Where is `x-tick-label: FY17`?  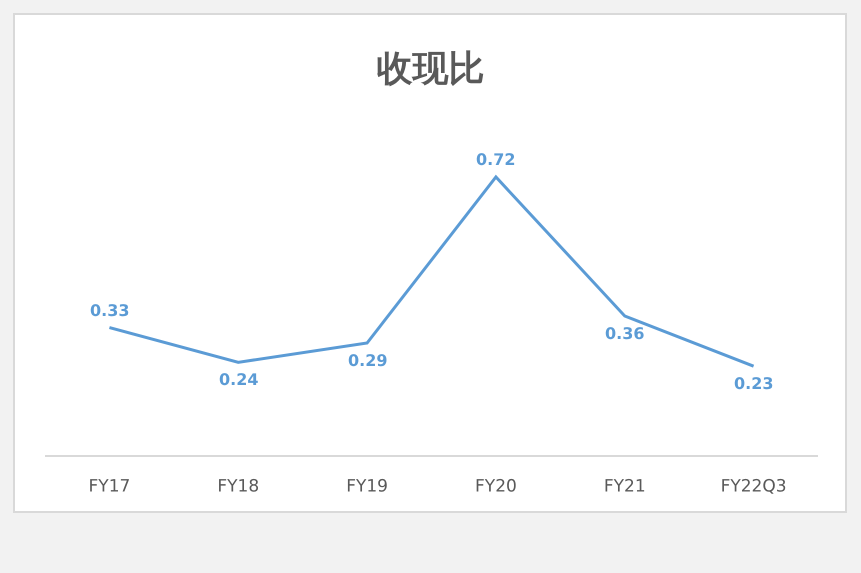 x-tick-label: FY17 is located at coordinates (109, 486).